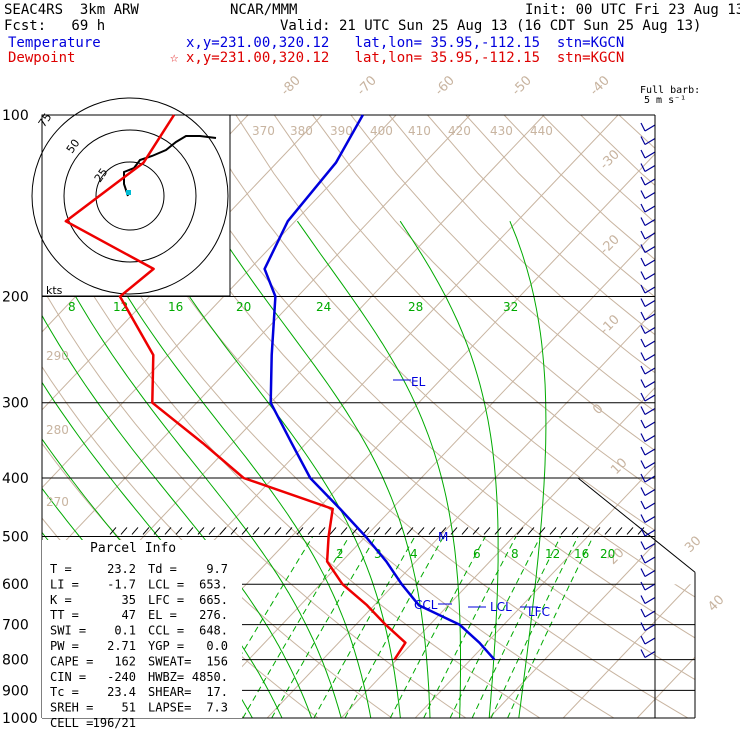 The image size is (740, 740). What do you see at coordinates (64, 584) in the screenshot?
I see `parcel-info-key: LI =` at bounding box center [64, 584].